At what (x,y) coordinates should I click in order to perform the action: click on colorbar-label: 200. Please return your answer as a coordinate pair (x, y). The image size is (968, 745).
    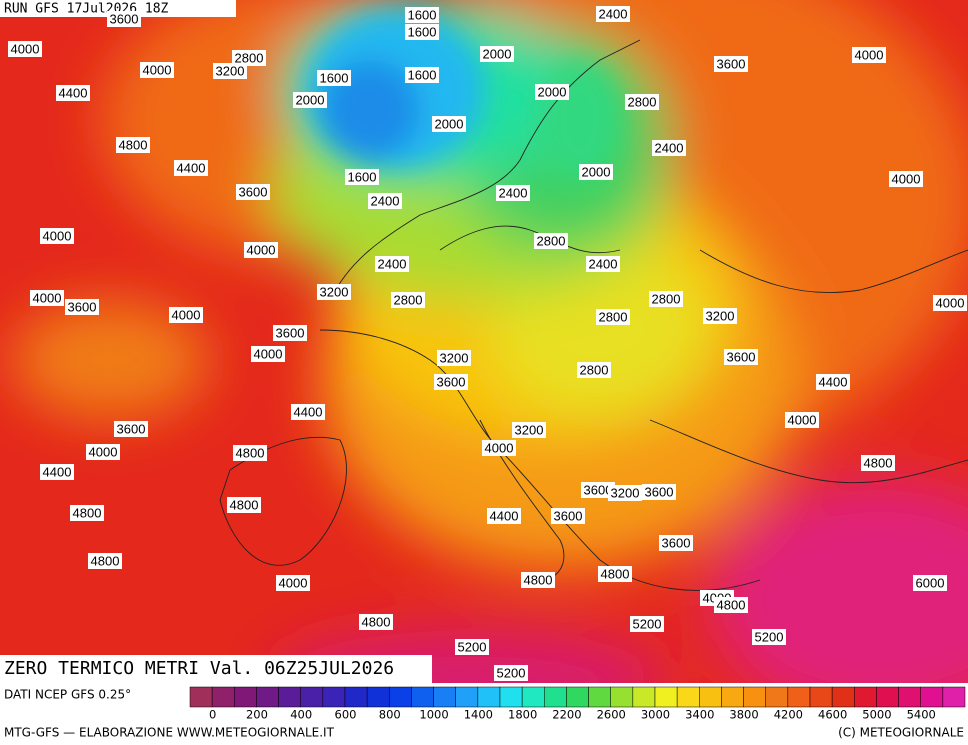
    Looking at the image, I should click on (257, 715).